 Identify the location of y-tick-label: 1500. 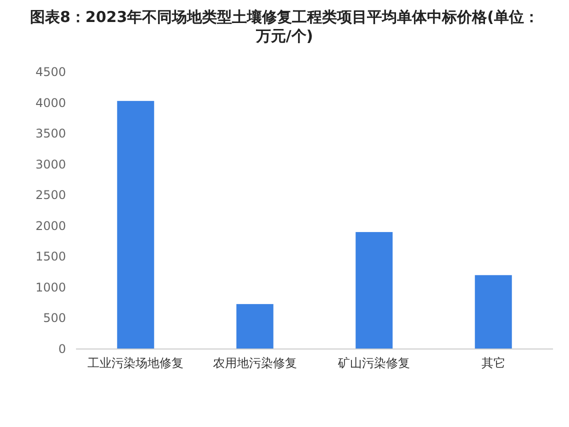
(50, 257).